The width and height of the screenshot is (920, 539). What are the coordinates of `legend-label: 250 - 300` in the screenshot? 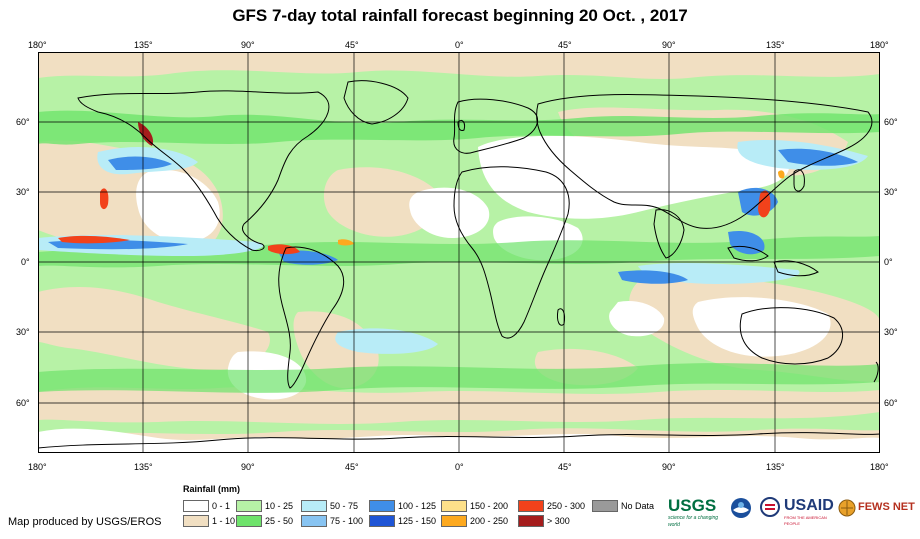 It's located at (566, 506).